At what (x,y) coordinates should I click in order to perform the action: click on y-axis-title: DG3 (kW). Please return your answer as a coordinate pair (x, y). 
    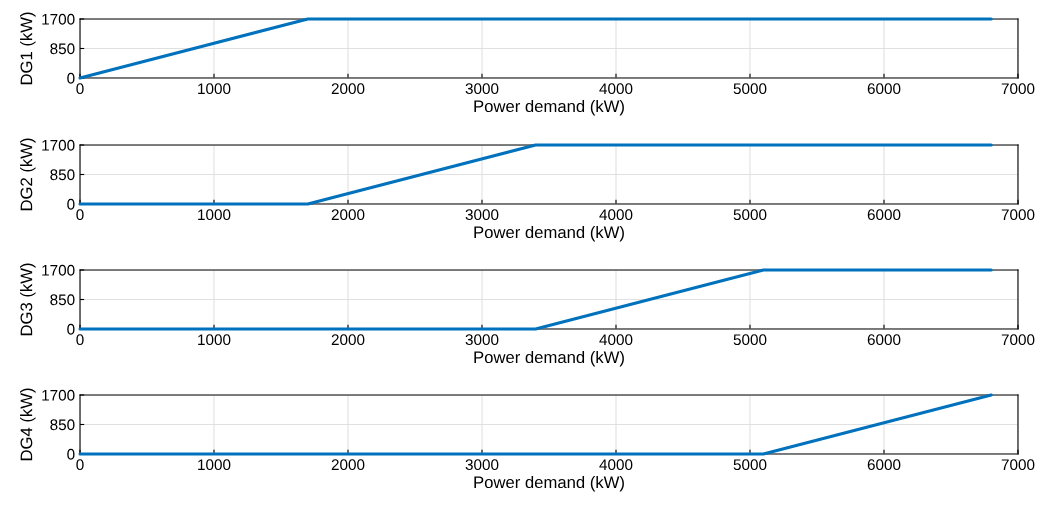
    Looking at the image, I should click on (28, 299).